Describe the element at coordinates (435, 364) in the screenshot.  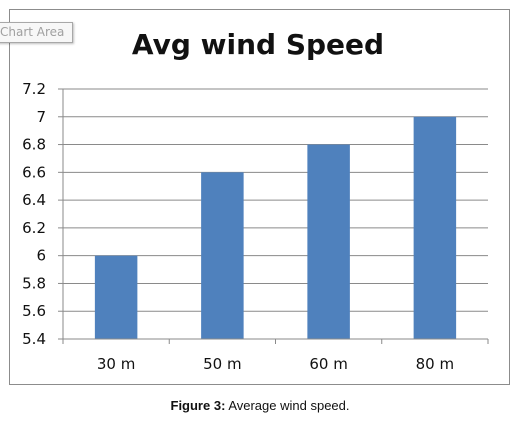
I see `x-tick-label: 80 m` at that location.